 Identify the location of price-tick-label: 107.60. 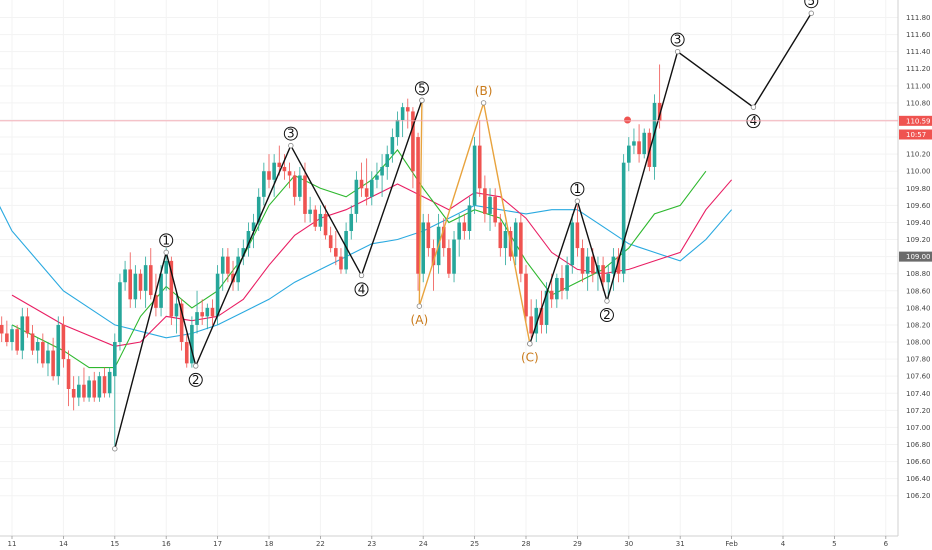
(918, 377).